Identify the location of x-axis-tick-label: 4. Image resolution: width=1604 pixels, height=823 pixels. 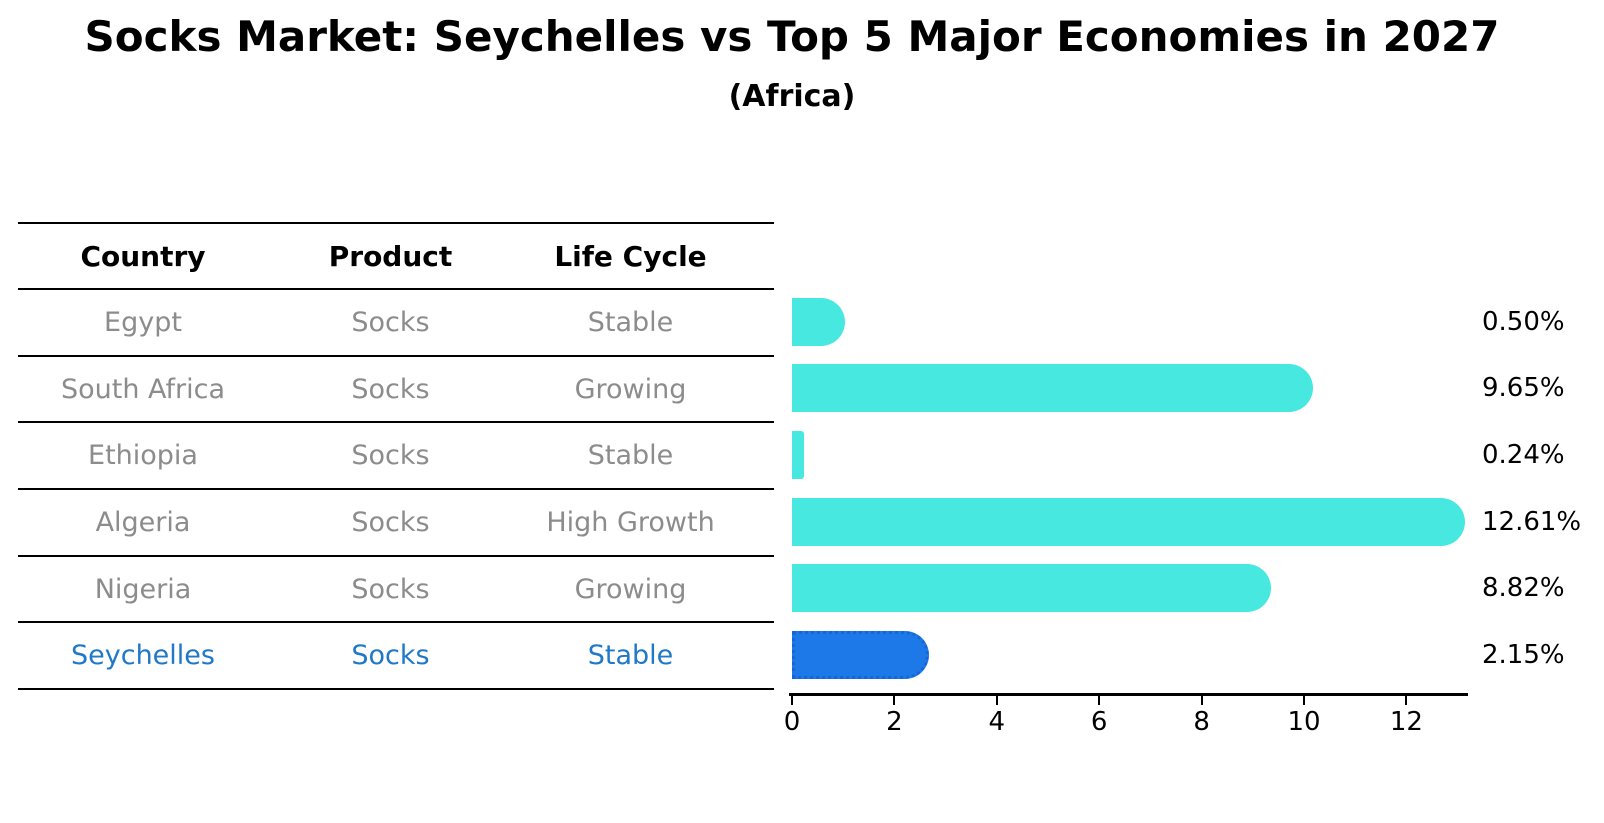
(997, 722).